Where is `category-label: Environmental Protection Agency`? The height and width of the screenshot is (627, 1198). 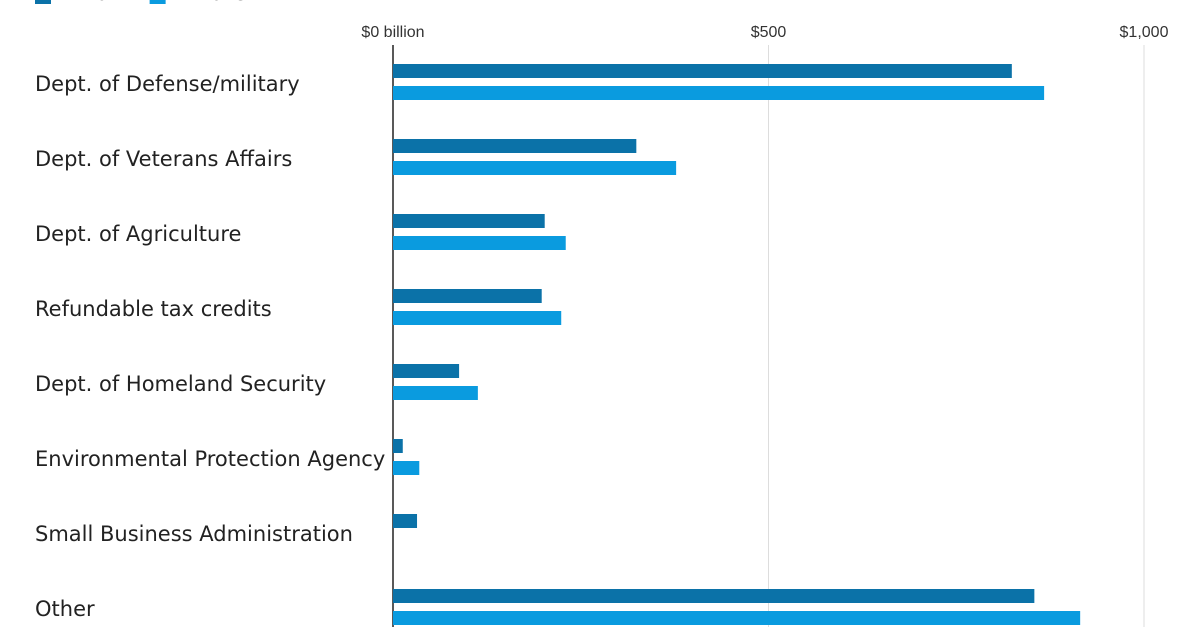 category-label: Environmental Protection Agency is located at coordinates (210, 459).